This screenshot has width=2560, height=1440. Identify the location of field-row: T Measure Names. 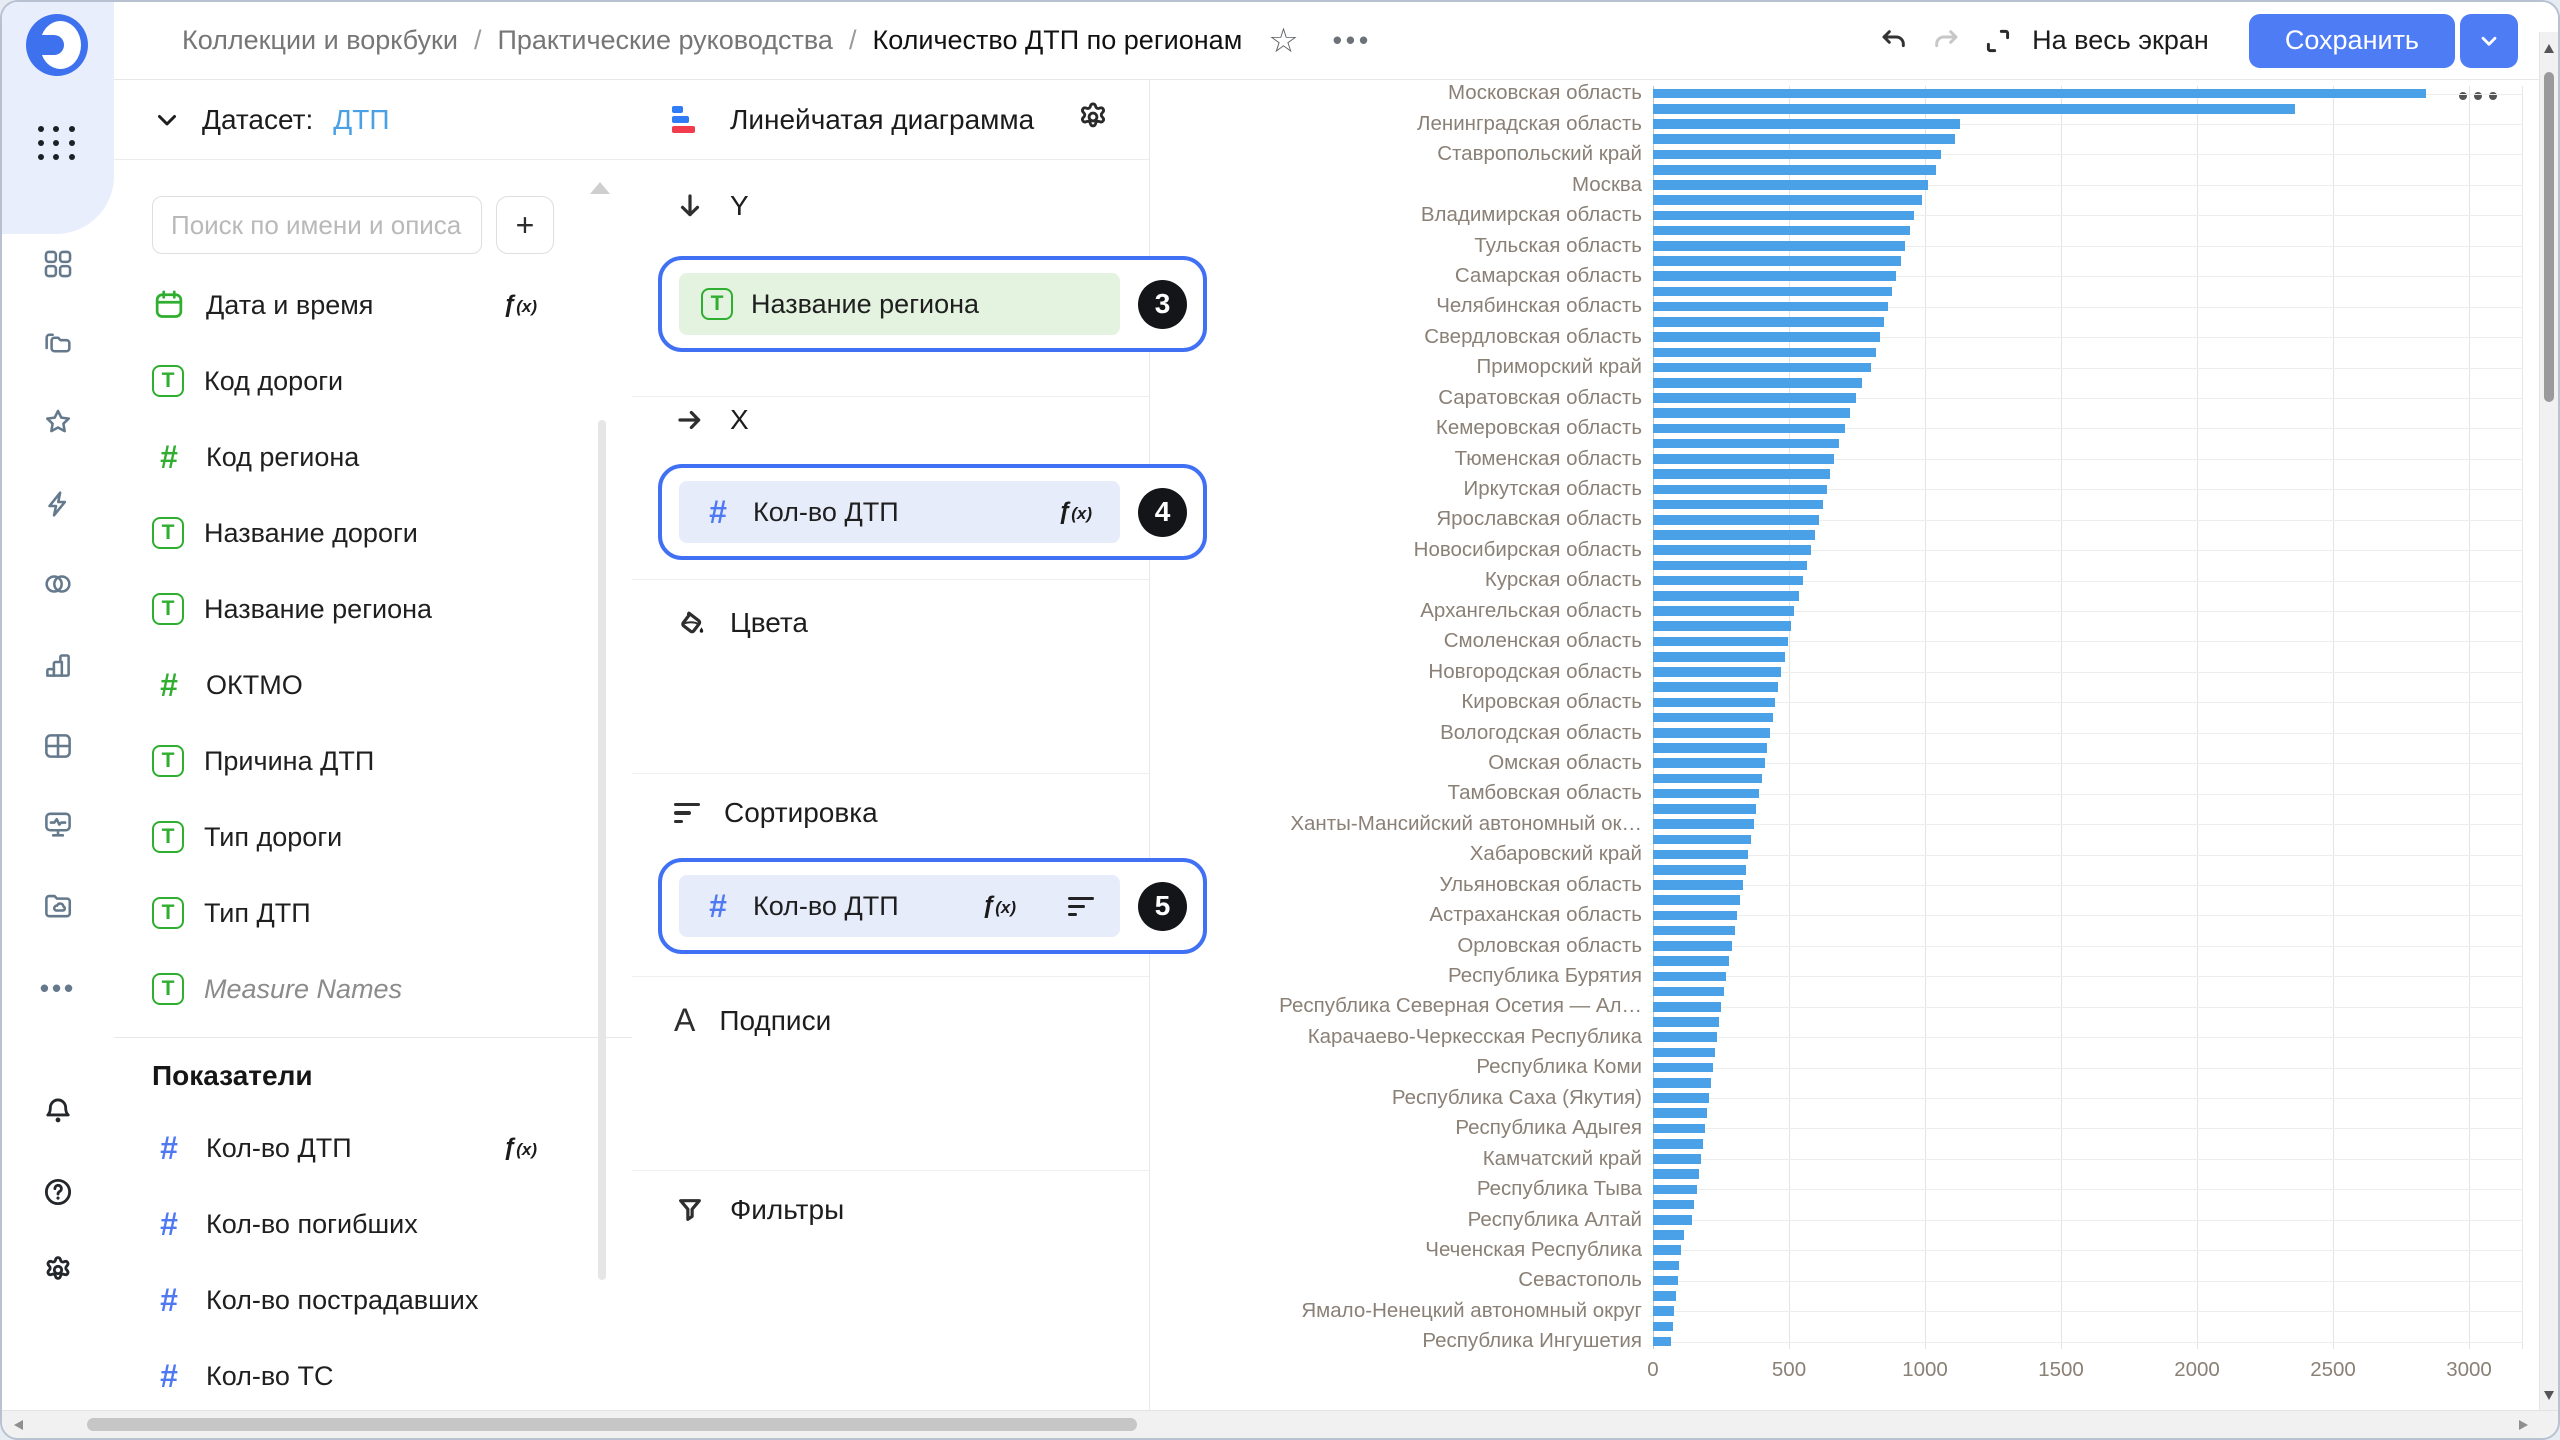
(373, 989).